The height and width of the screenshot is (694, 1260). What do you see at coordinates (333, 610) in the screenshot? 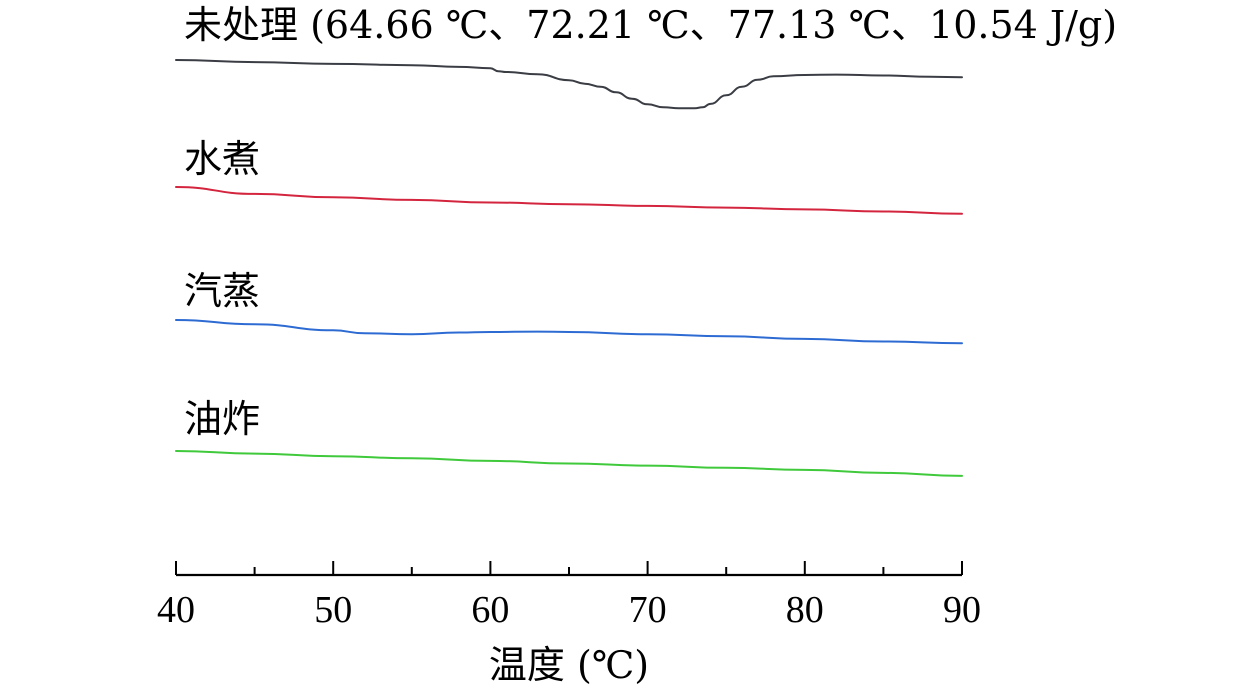
I see `x-tick-label-50: 50` at bounding box center [333, 610].